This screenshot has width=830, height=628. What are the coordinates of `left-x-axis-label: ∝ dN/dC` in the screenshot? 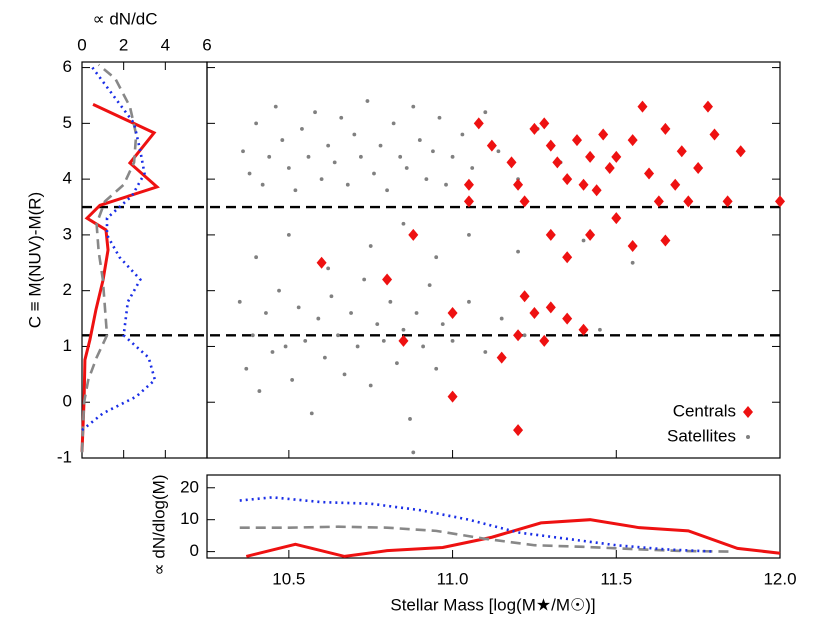 It's located at (124, 18).